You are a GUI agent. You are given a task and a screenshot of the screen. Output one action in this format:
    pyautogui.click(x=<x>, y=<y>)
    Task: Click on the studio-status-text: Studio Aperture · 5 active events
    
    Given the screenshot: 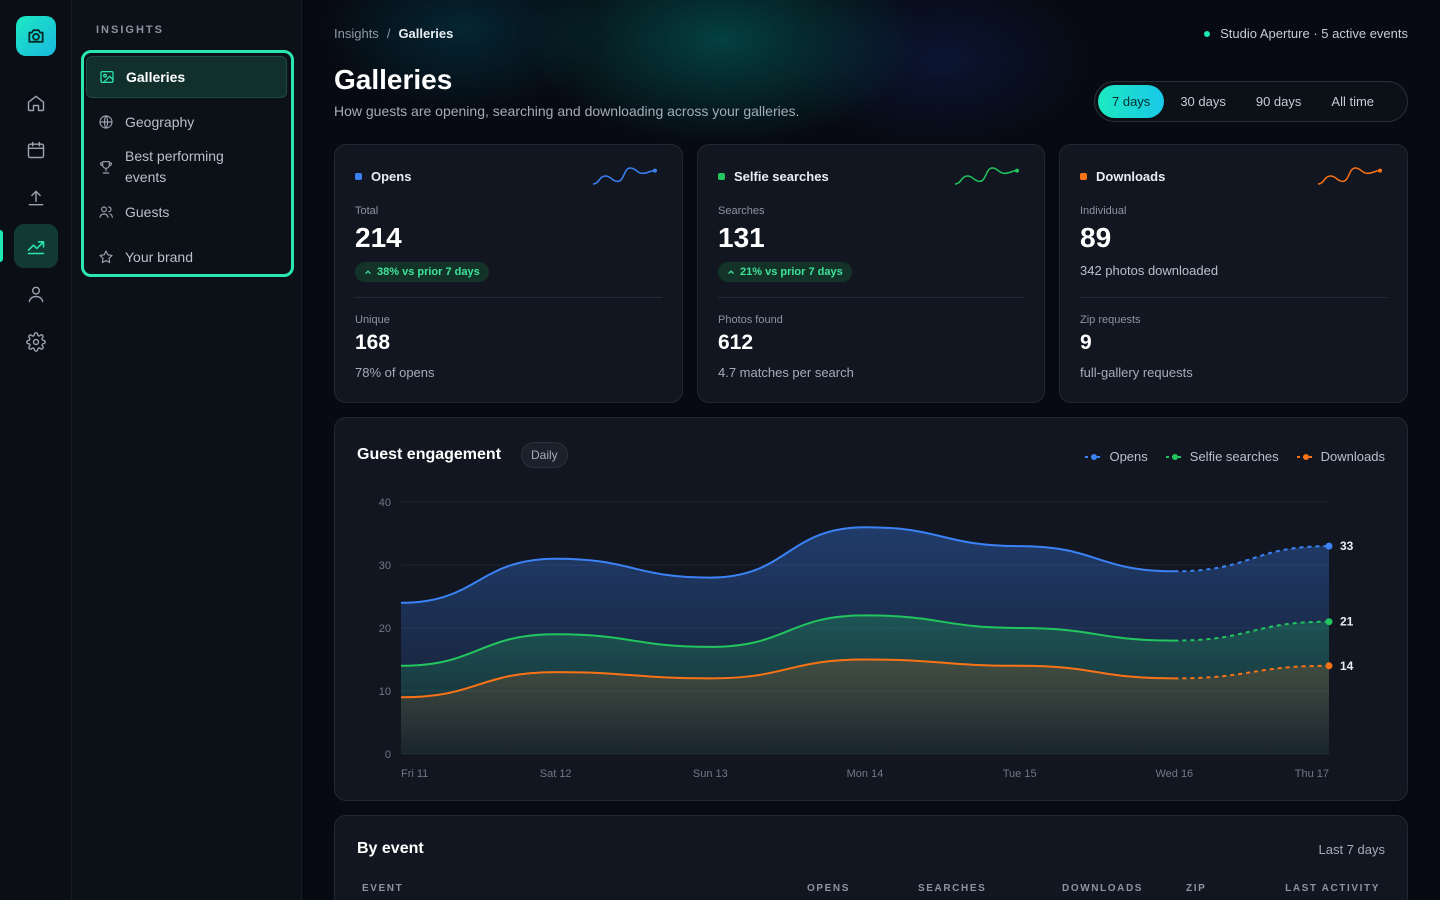 What is the action you would take?
    pyautogui.click(x=1314, y=33)
    